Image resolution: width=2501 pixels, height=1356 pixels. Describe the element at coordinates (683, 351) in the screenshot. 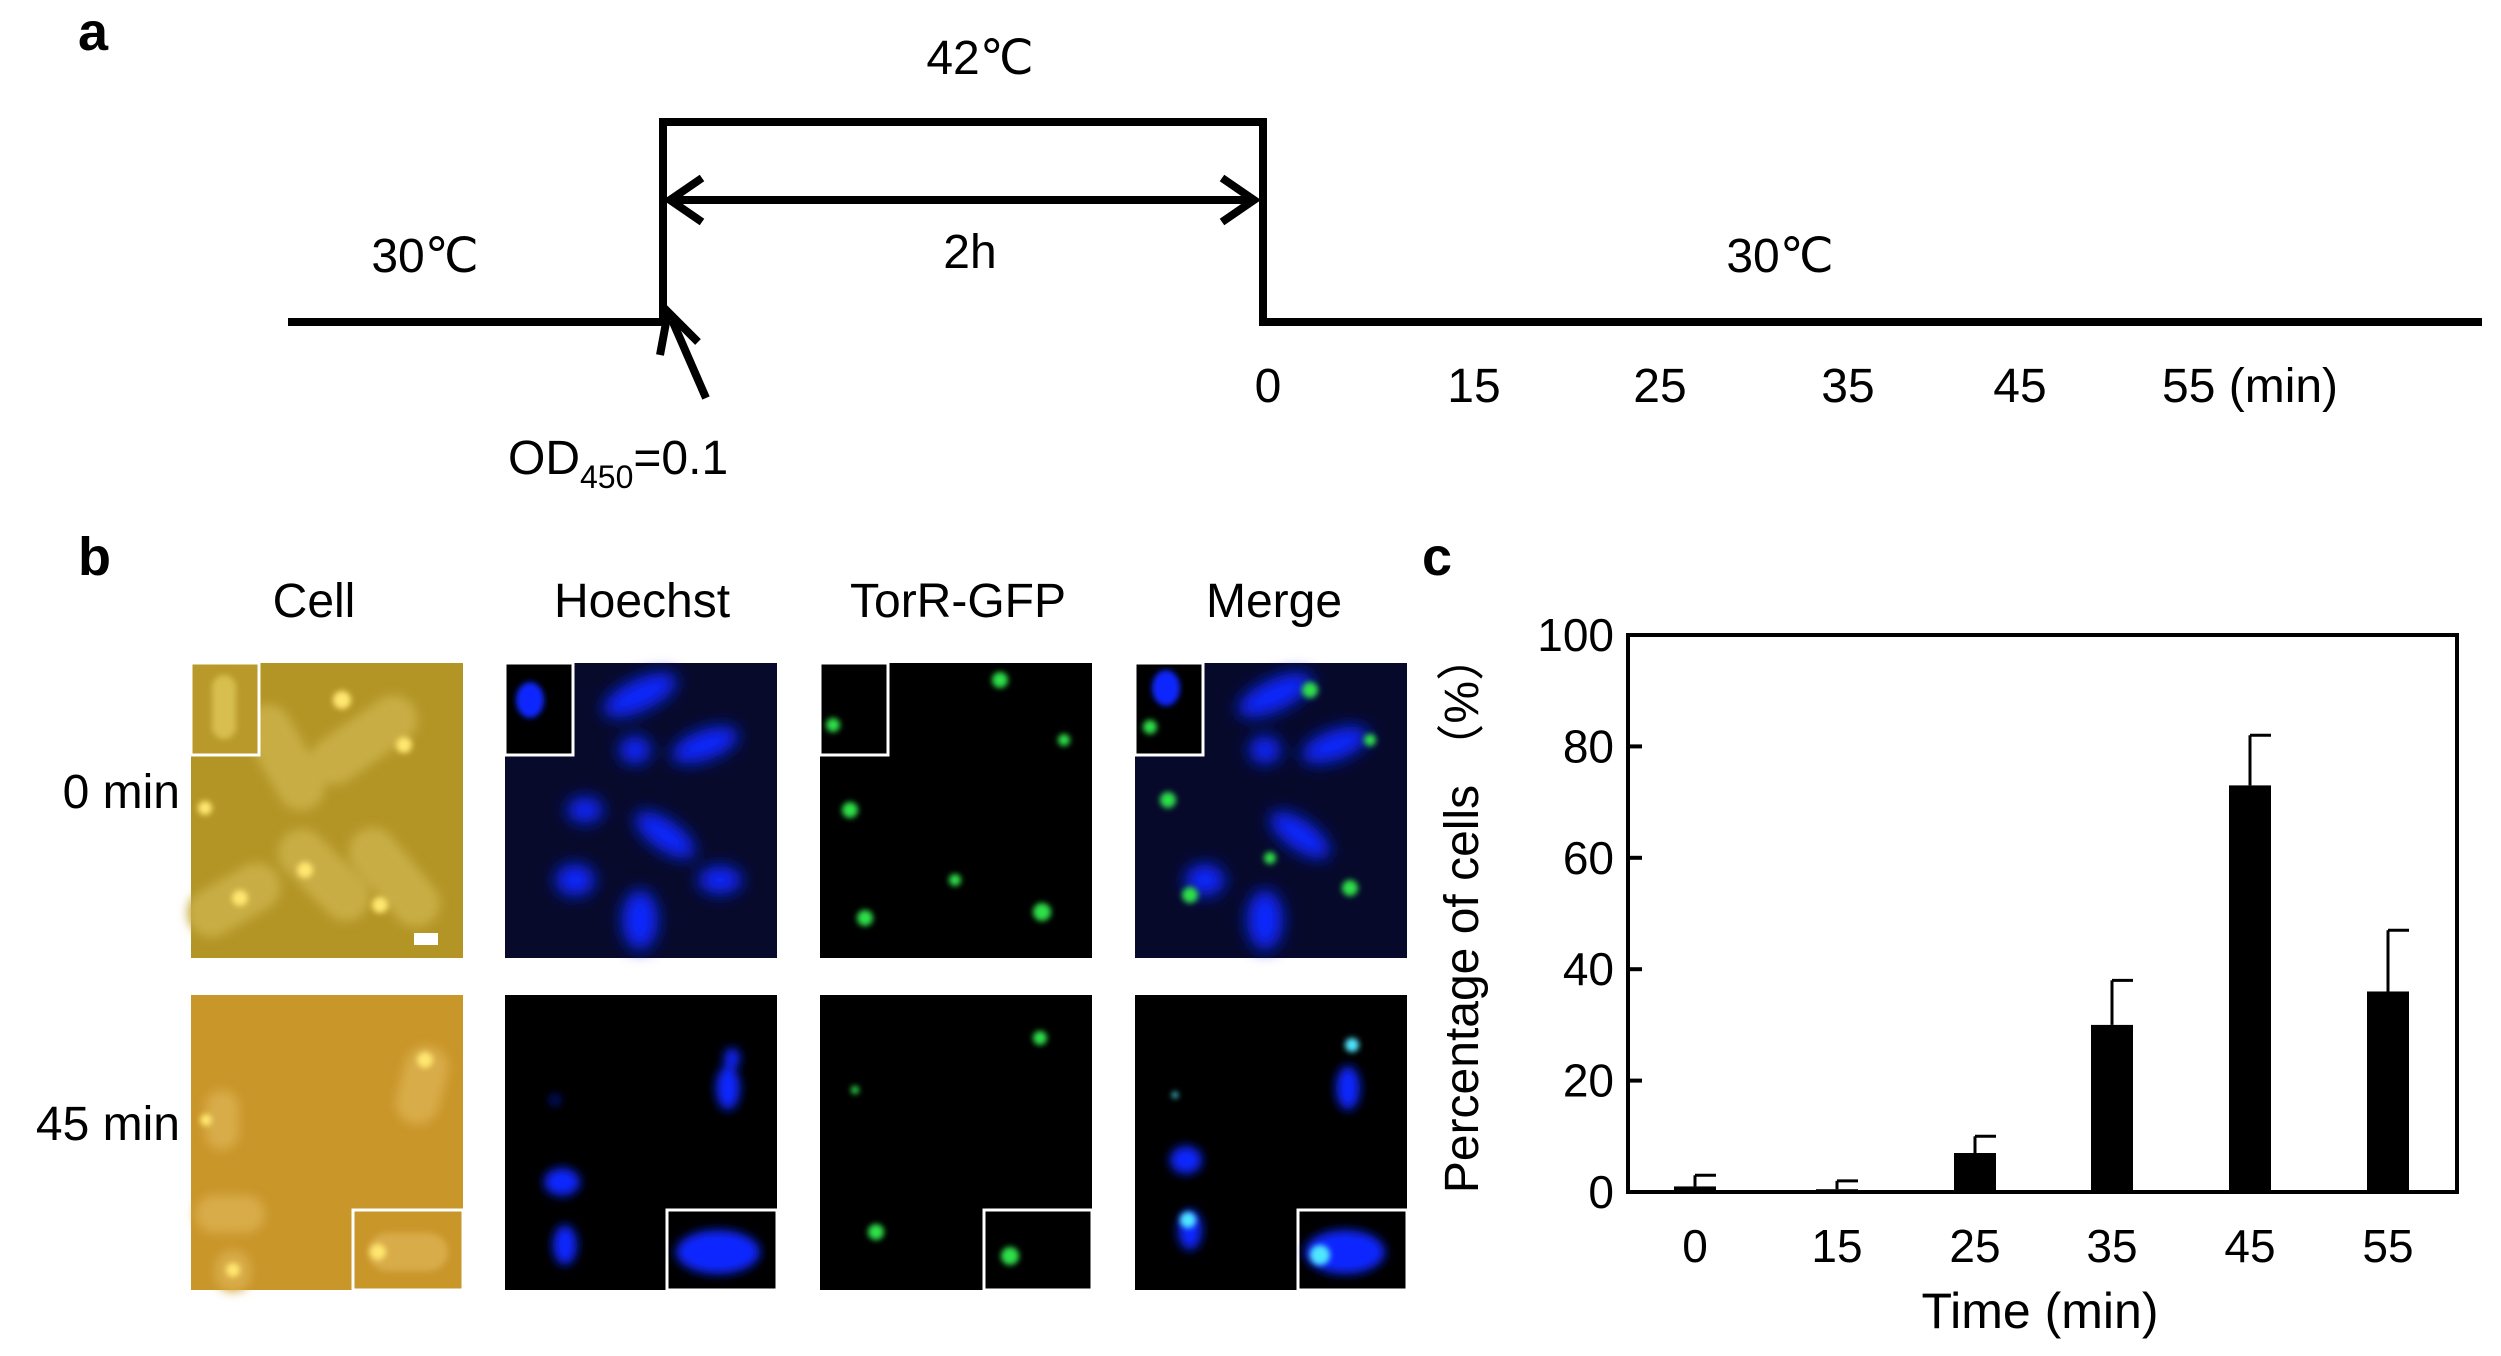

I see `inoculation-arrow` at that location.